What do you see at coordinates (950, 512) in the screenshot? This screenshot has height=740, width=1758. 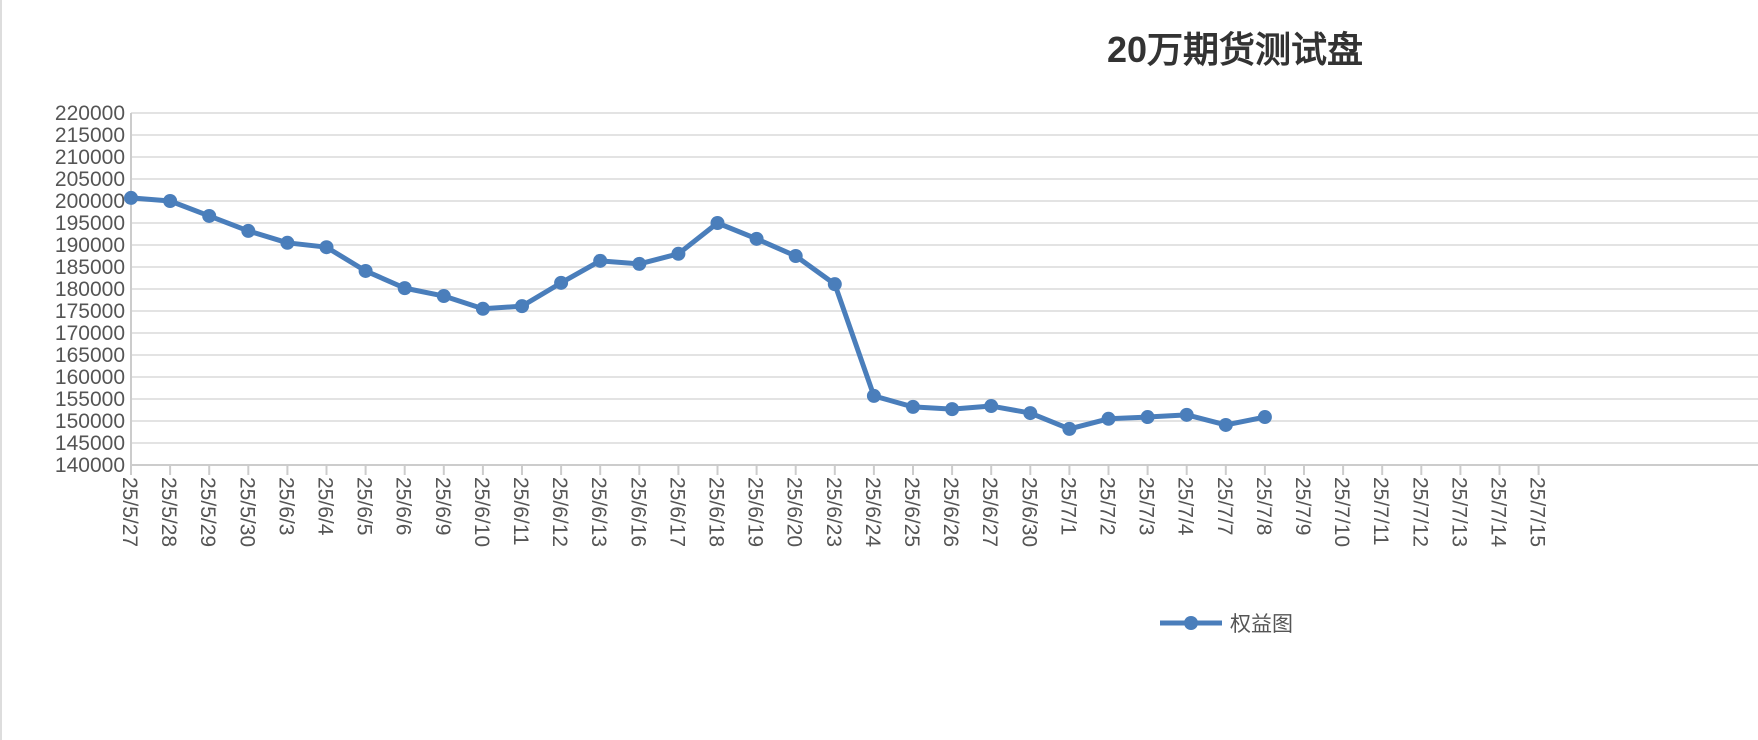 I see `x-tick-label: 25/6/26` at bounding box center [950, 512].